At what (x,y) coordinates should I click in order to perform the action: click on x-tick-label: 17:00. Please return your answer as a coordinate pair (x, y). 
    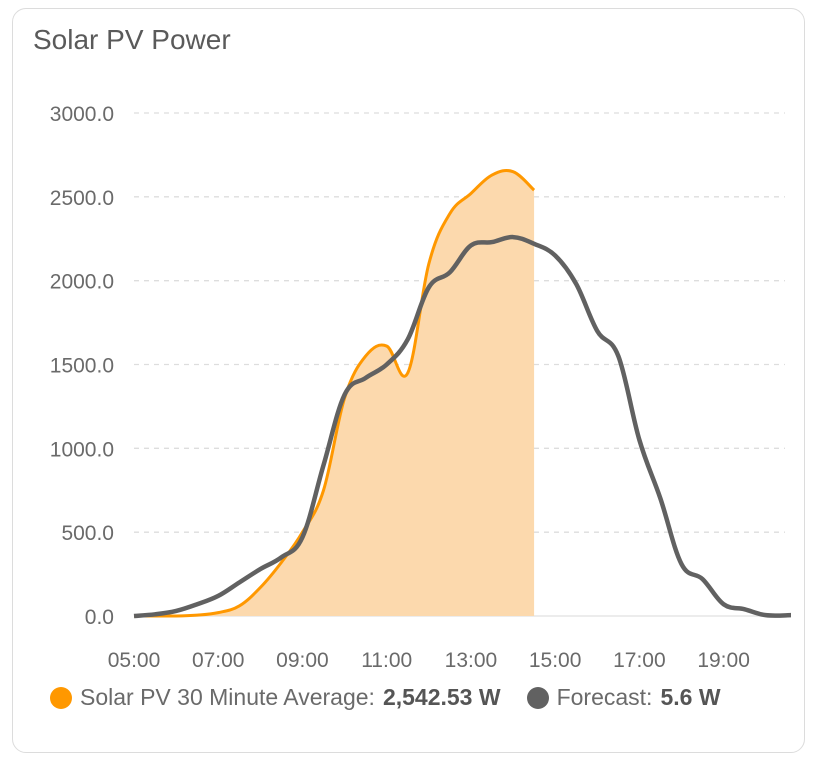
    Looking at the image, I should click on (639, 660).